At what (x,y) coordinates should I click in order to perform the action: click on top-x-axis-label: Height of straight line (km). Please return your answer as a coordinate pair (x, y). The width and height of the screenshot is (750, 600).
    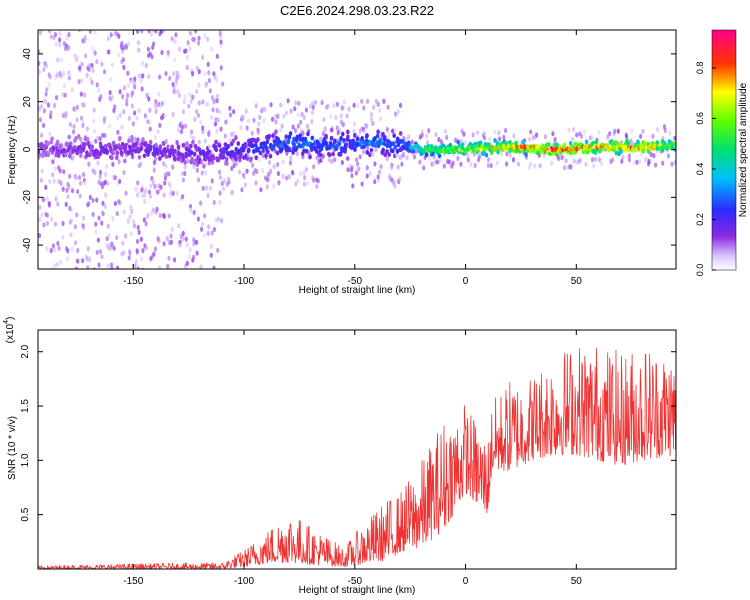
    Looking at the image, I should click on (357, 290).